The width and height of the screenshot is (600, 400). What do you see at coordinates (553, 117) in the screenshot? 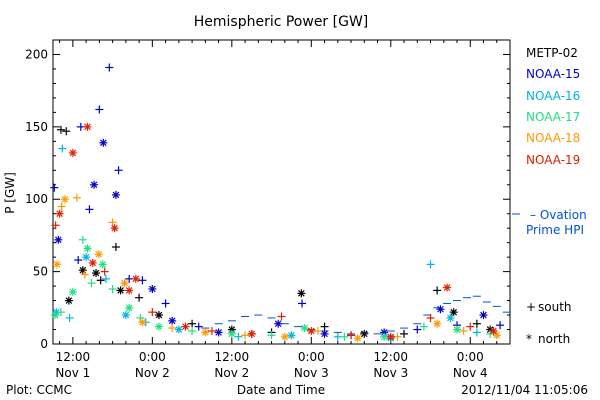
I see `legend-item-noaa-17: NOAA-17` at bounding box center [553, 117].